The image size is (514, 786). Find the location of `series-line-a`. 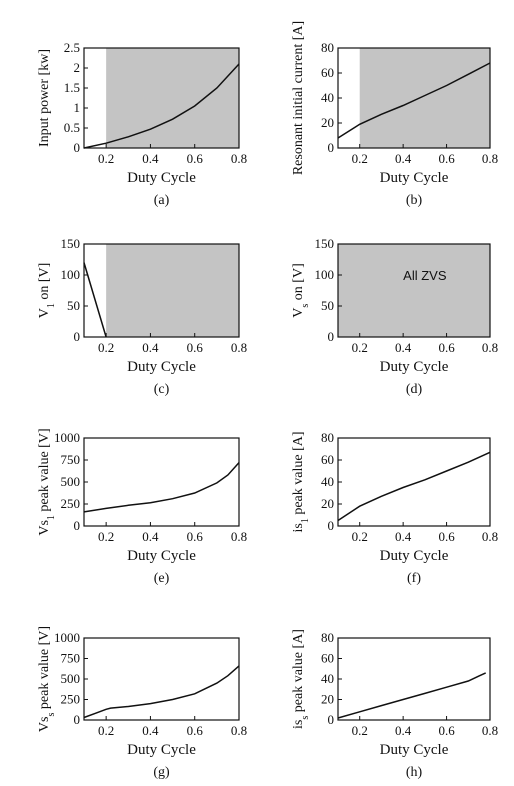

series-line-a is located at coordinates (161, 106).